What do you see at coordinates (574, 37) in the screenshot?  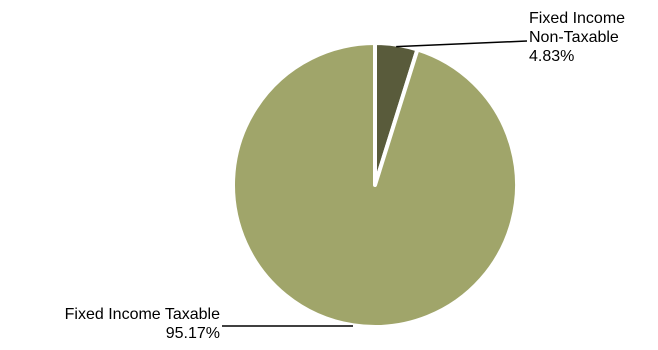 I see `slice-label-non-taxable-line2: Non-Taxable` at bounding box center [574, 37].